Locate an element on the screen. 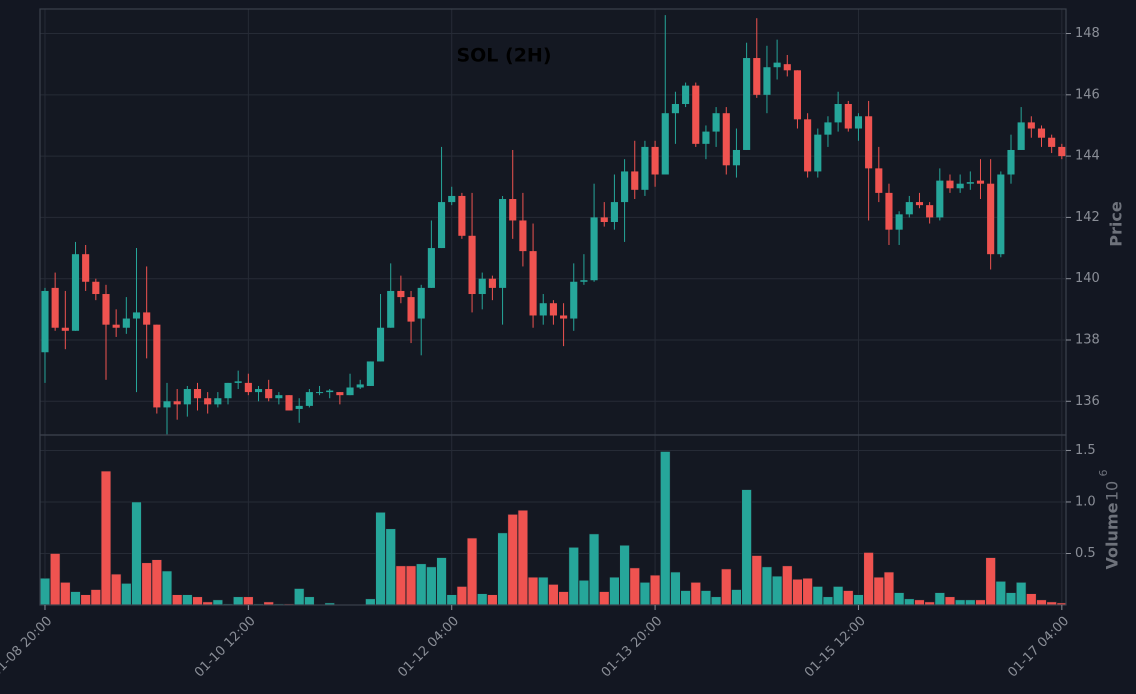 This screenshot has width=1136, height=694. y2-tick-label: 1.0 is located at coordinates (1085, 501).